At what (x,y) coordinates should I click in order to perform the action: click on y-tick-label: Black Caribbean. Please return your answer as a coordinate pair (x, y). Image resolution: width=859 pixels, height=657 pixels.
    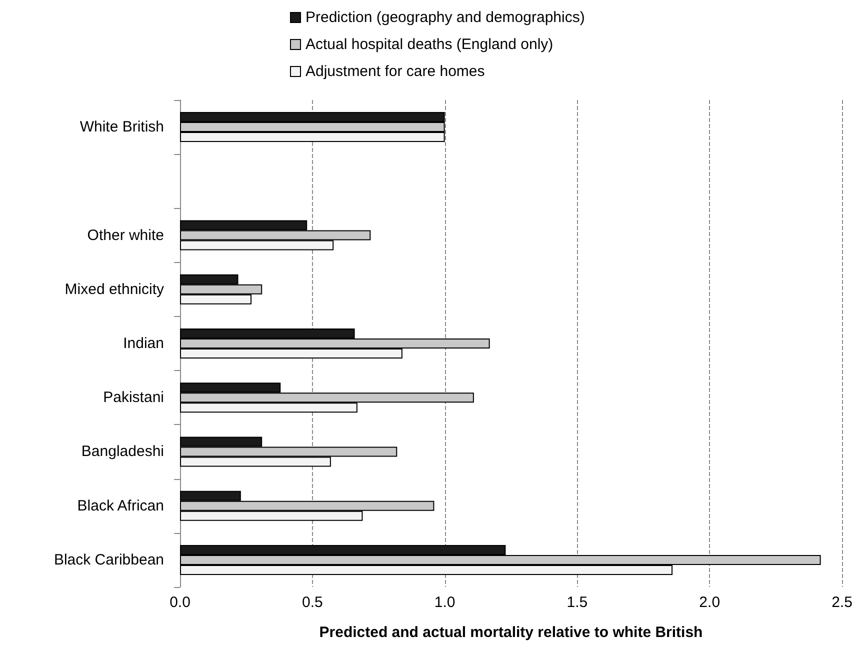
    Looking at the image, I should click on (109, 559).